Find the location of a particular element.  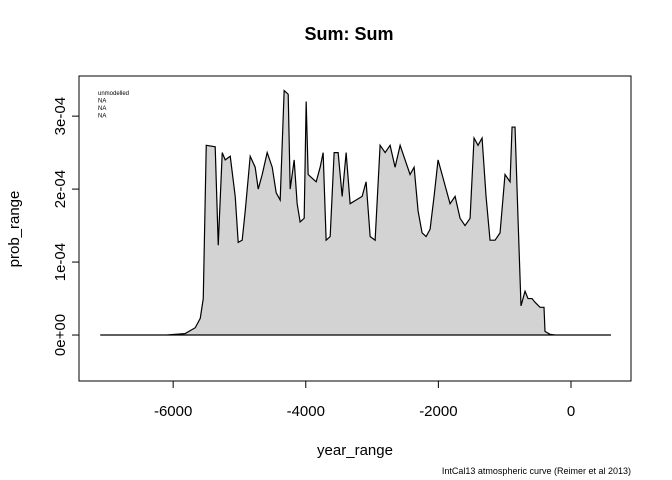

x-axis-label: year_range is located at coordinates (355, 450).